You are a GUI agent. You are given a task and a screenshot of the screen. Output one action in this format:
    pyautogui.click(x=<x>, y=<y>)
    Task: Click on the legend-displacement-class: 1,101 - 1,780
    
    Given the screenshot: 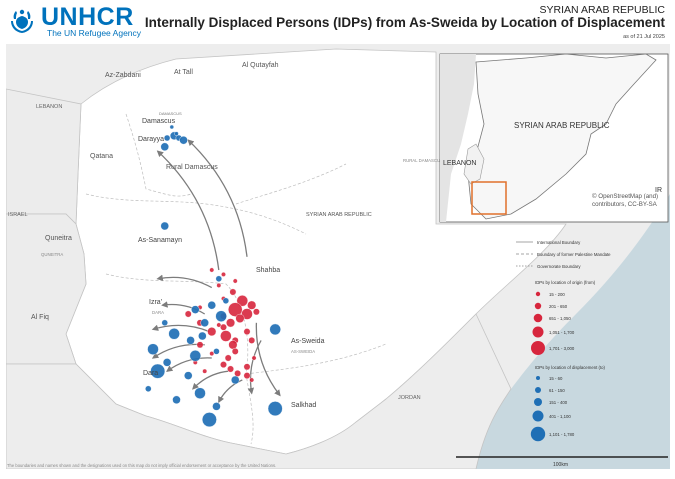 What is the action you would take?
    pyautogui.click(x=562, y=434)
    